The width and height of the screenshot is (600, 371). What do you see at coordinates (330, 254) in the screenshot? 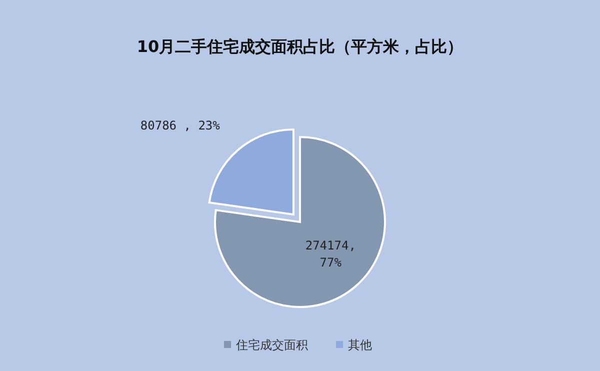
I see `data-label: 274174, 77%` at bounding box center [330, 254].